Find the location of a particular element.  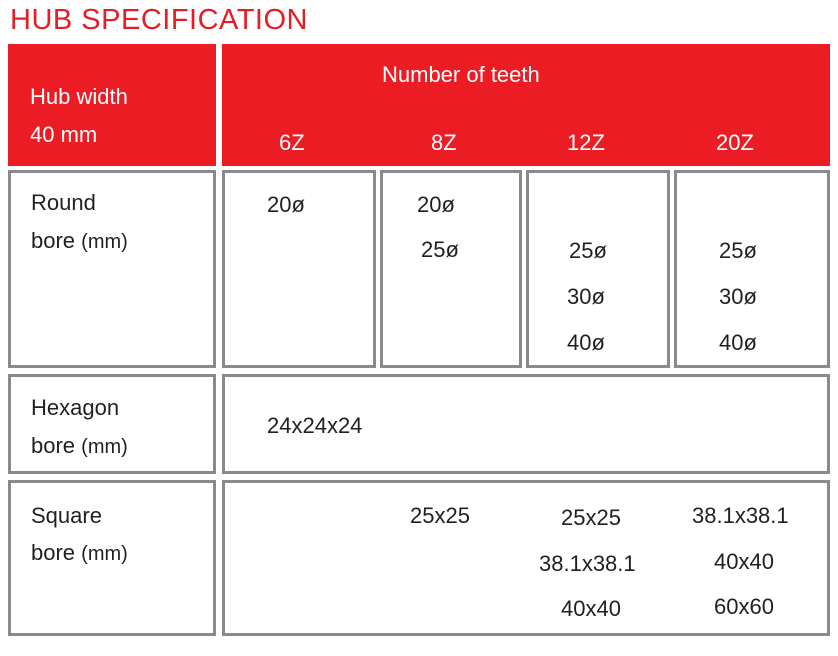

hub-width-header: Hub width 40 mm is located at coordinates (112, 105).